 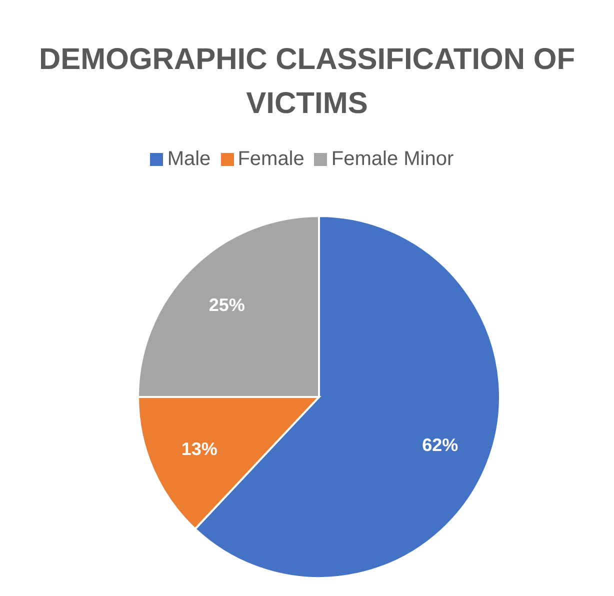 I want to click on data-label: 13%, so click(x=199, y=448).